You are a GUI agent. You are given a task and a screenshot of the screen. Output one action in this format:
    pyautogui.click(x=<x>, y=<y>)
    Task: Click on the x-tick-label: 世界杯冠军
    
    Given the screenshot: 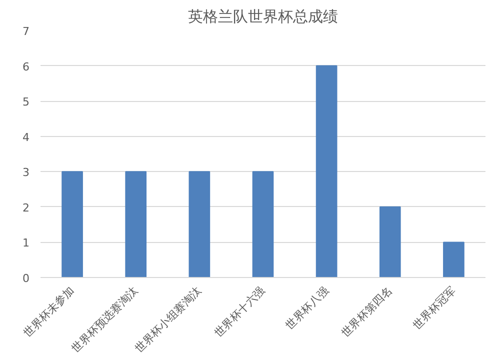 What is the action you would take?
    pyautogui.click(x=434, y=308)
    